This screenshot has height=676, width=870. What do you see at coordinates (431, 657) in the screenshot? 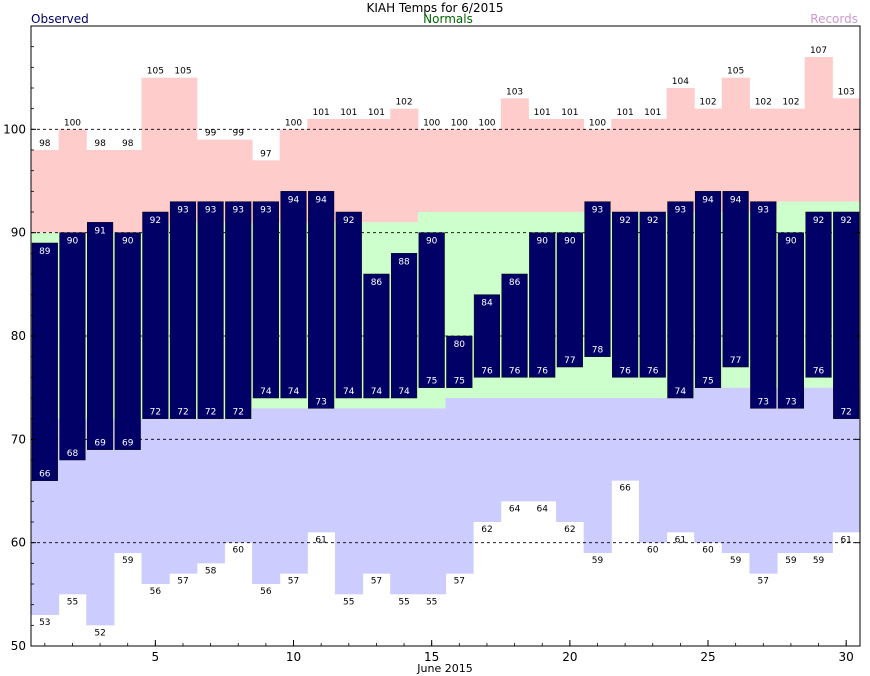
I see `x-tick-label-15: 15` at bounding box center [431, 657].